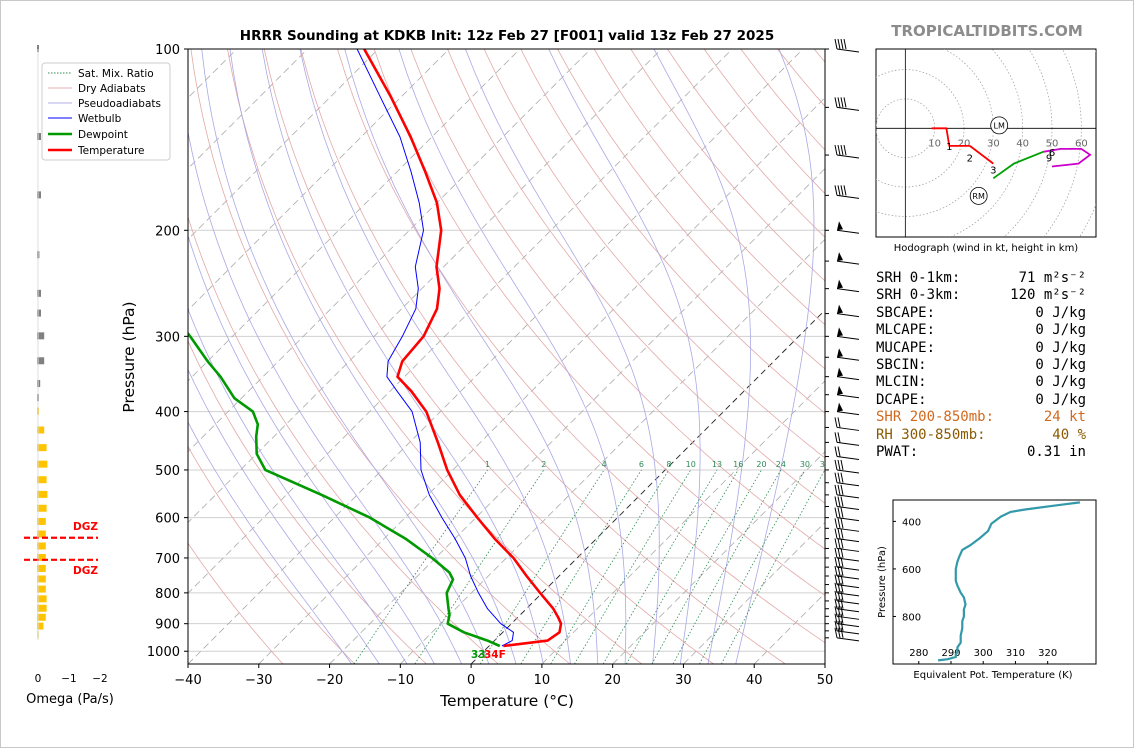 This screenshot has width=1134, height=748. Describe the element at coordinates (112, 89) in the screenshot. I see `legend-label-dry-adiabats: Dry Adiabats` at that location.